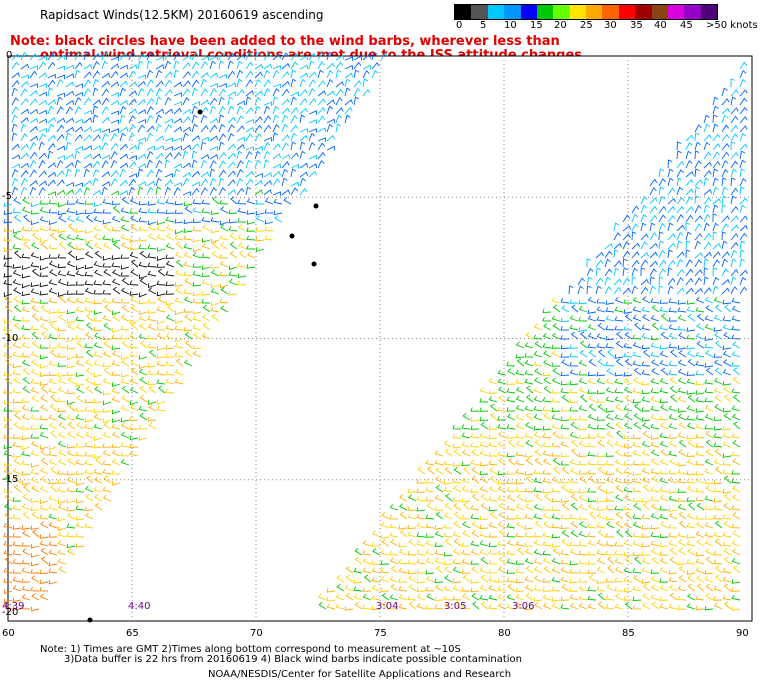 The width and height of the screenshot is (760, 688). I want to click on island-marker, so click(316, 206).